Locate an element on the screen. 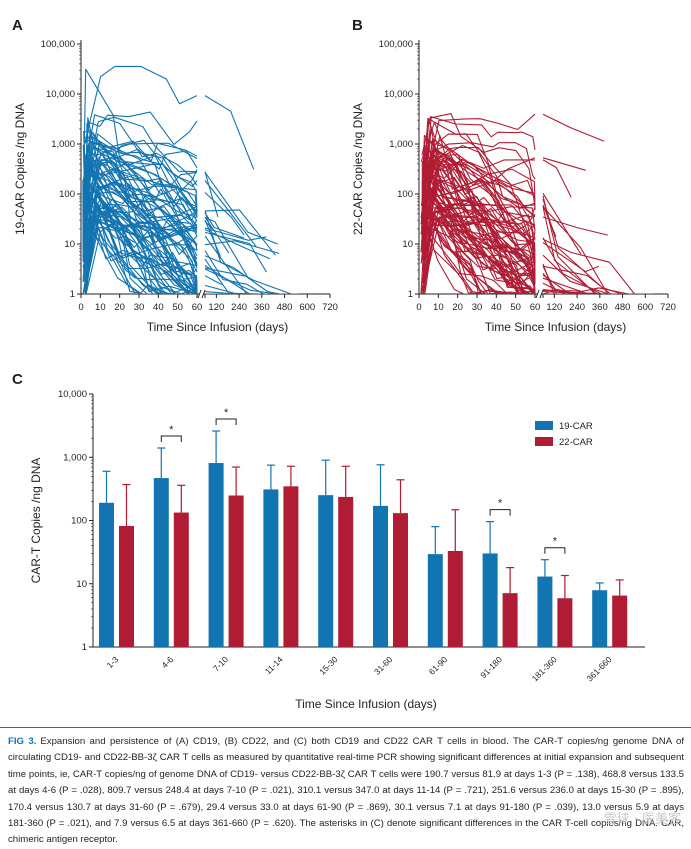  y-axis-title: 22-CAR Copies /ng DNA is located at coordinates (358, 169).